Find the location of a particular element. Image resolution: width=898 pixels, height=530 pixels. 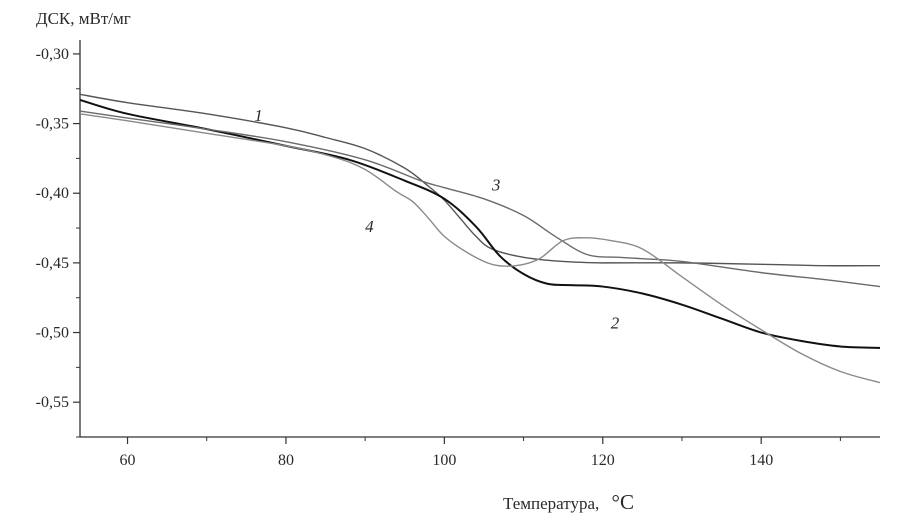

curve-label-4: 4 is located at coordinates (369, 226).